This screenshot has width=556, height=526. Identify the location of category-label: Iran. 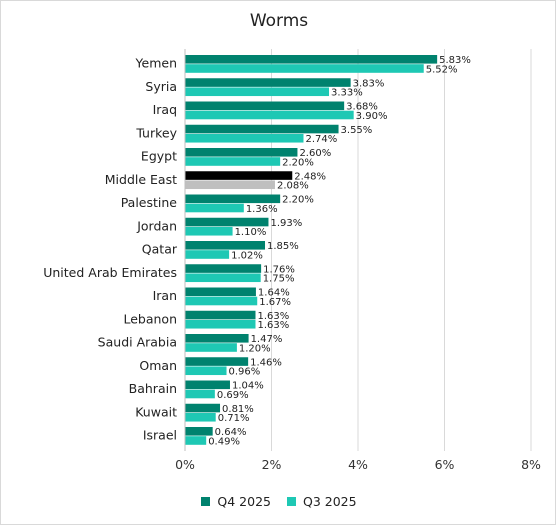
(165, 295).